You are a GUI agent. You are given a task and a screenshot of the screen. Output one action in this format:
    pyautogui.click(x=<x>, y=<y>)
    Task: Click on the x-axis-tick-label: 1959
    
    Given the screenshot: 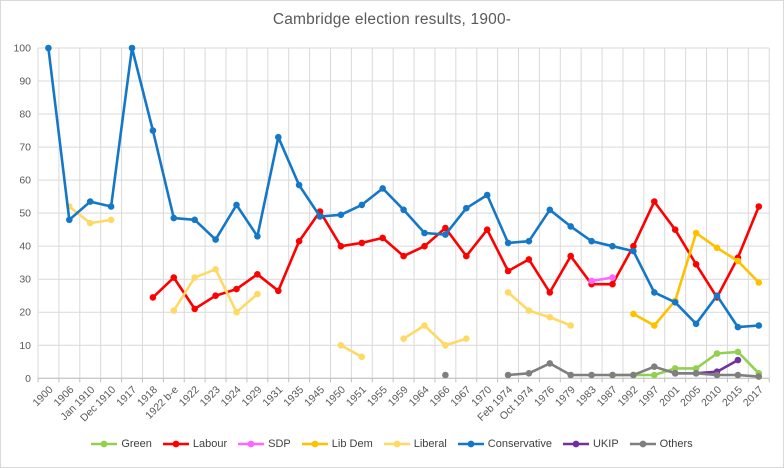 What is the action you would take?
    pyautogui.click(x=398, y=396)
    